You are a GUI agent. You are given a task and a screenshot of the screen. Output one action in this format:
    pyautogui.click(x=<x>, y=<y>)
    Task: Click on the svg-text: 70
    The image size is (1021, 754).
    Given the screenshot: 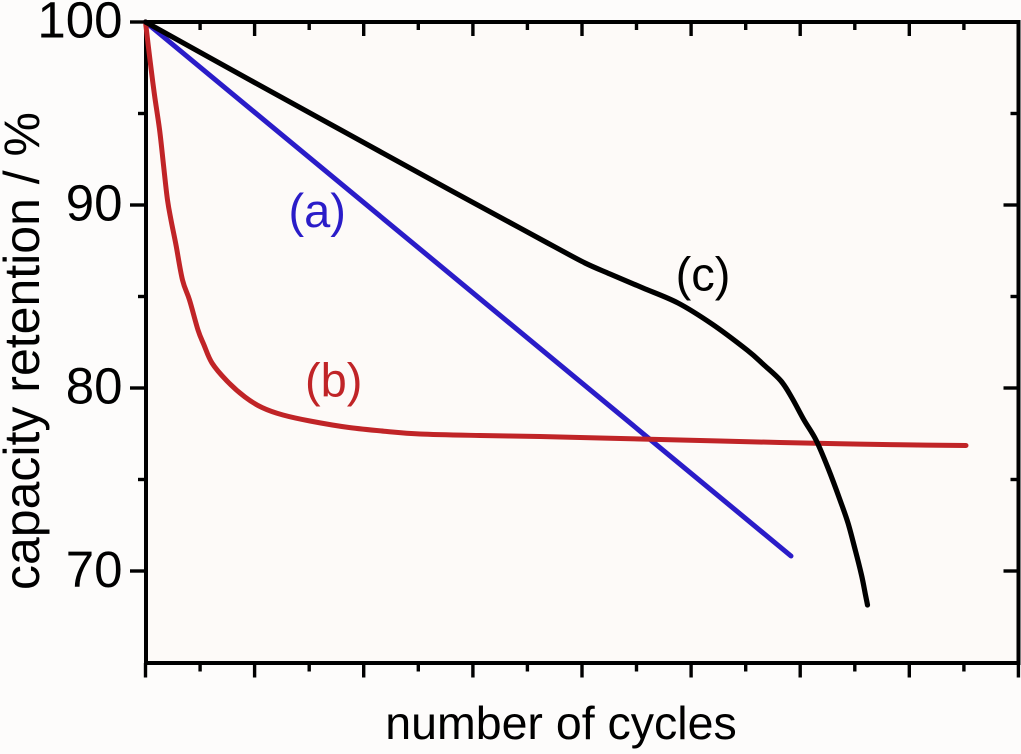 What is the action you would take?
    pyautogui.click(x=94, y=569)
    